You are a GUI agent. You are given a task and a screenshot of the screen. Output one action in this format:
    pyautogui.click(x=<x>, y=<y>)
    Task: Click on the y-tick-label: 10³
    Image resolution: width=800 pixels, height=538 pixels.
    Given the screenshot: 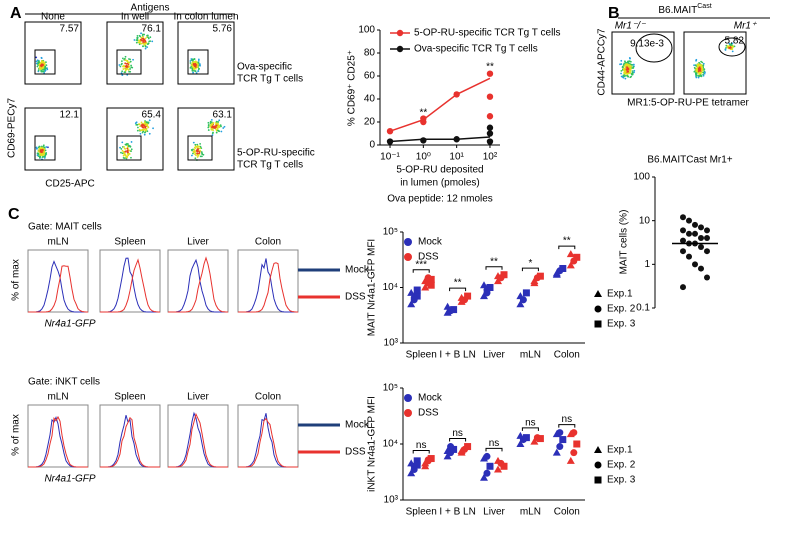 What is the action you would take?
    pyautogui.click(x=391, y=343)
    